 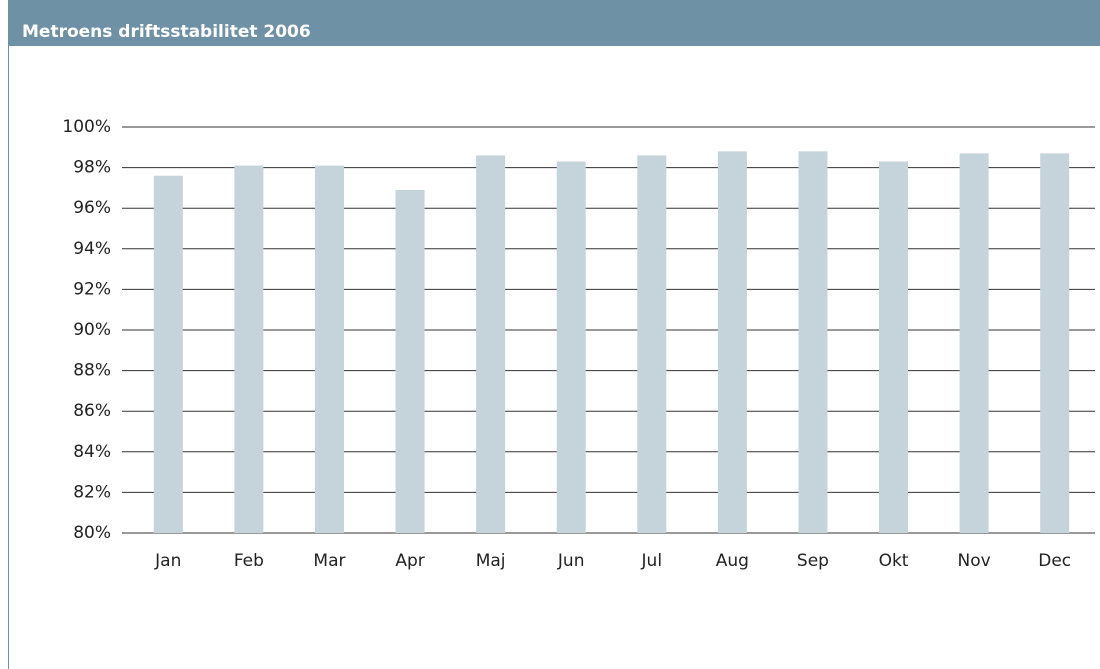 What do you see at coordinates (571, 561) in the screenshot?
I see `x-tick-label: Jun` at bounding box center [571, 561].